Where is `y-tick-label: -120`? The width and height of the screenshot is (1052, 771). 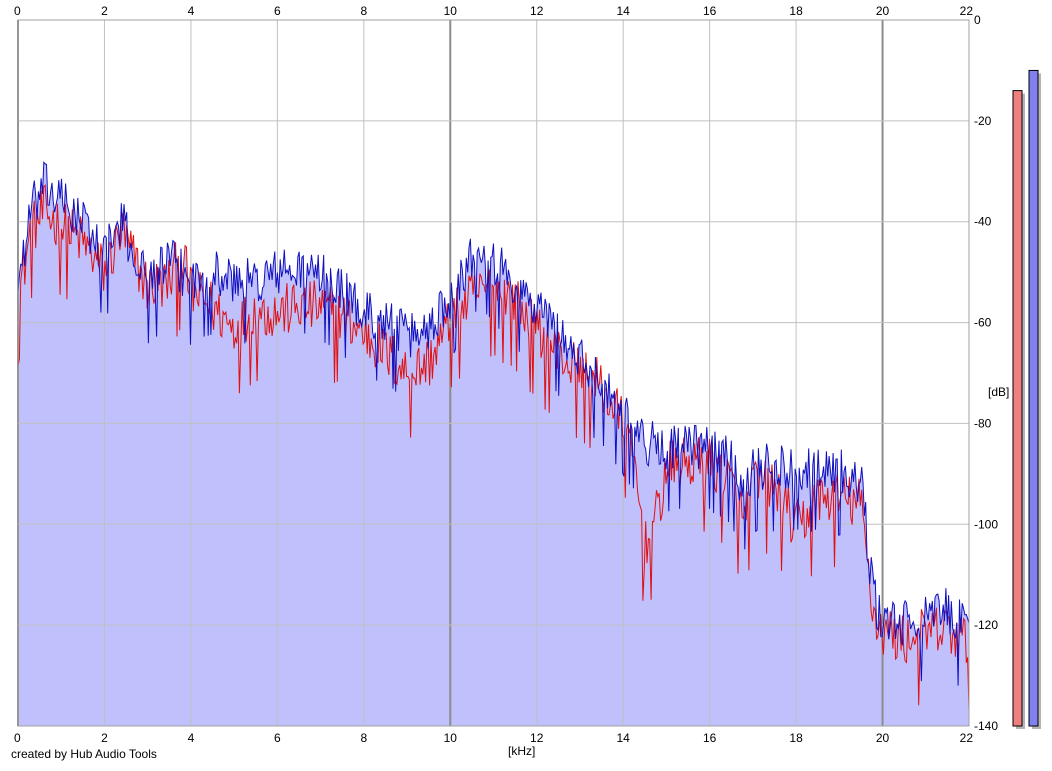
y-tick-label: -120 is located at coordinates (986, 625).